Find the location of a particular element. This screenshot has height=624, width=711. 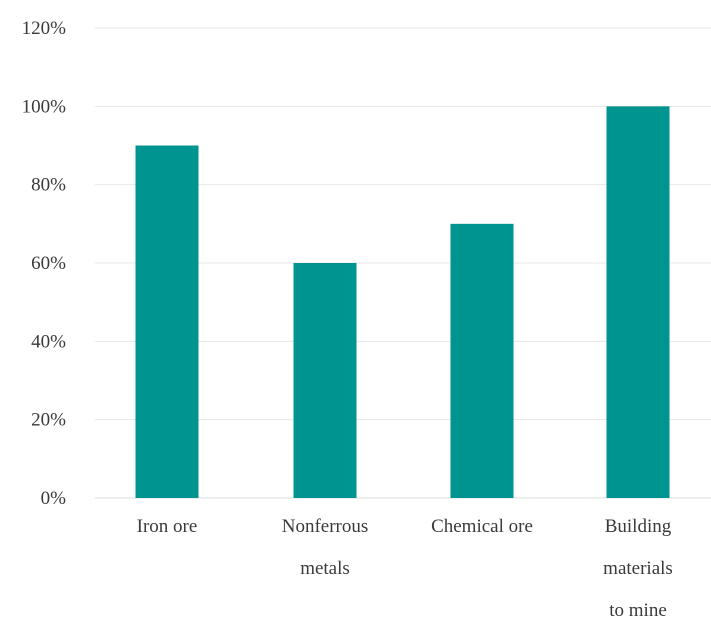

x-category-label-line: Chemical ore is located at coordinates (482, 526).